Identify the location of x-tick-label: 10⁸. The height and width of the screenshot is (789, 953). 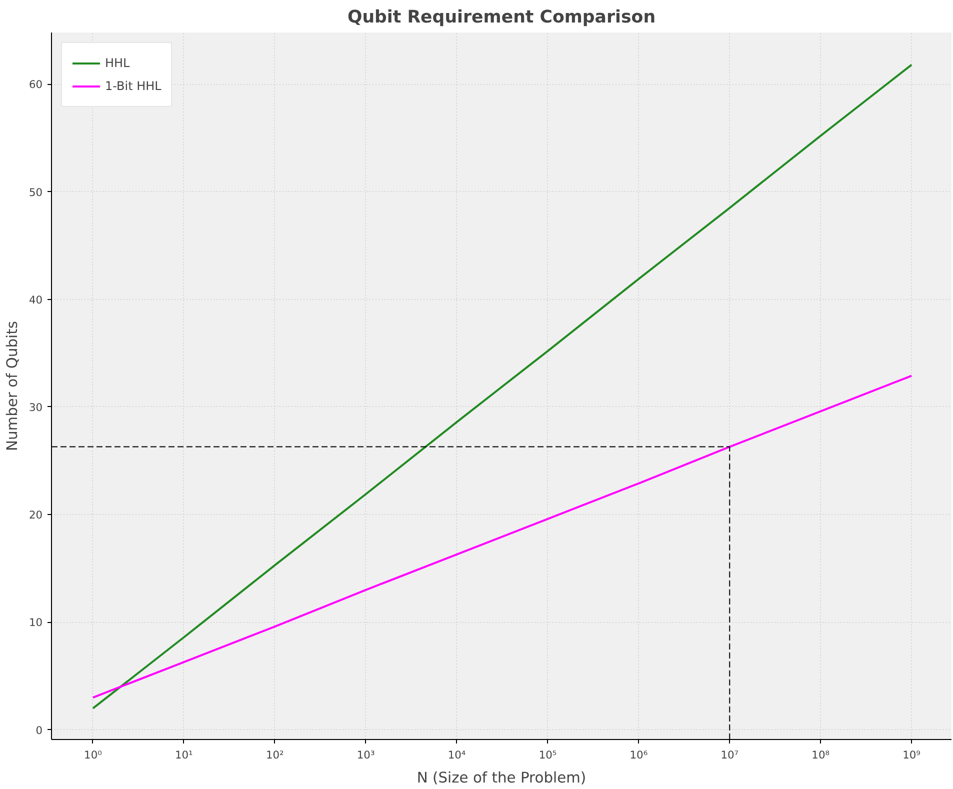
(821, 755).